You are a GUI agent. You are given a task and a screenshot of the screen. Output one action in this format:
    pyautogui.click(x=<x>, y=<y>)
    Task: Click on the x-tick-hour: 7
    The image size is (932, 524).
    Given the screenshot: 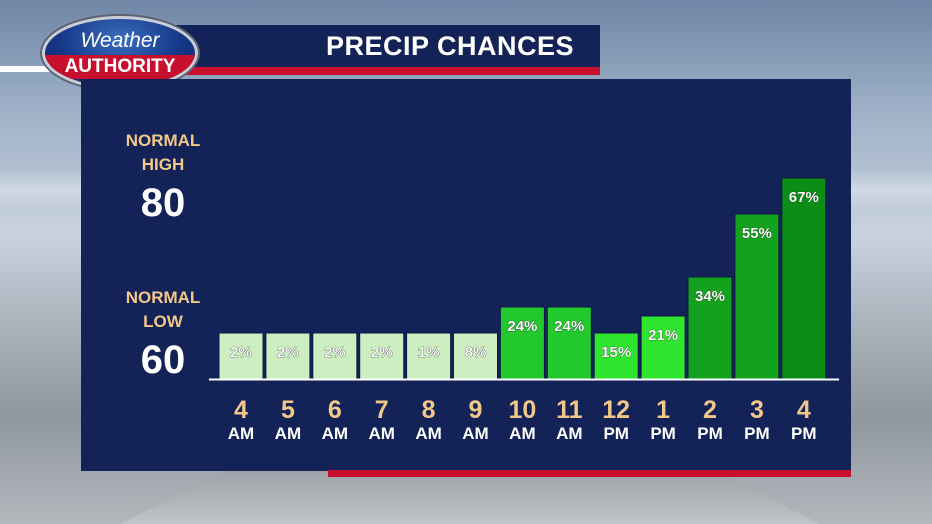 What is the action you would take?
    pyautogui.click(x=382, y=410)
    